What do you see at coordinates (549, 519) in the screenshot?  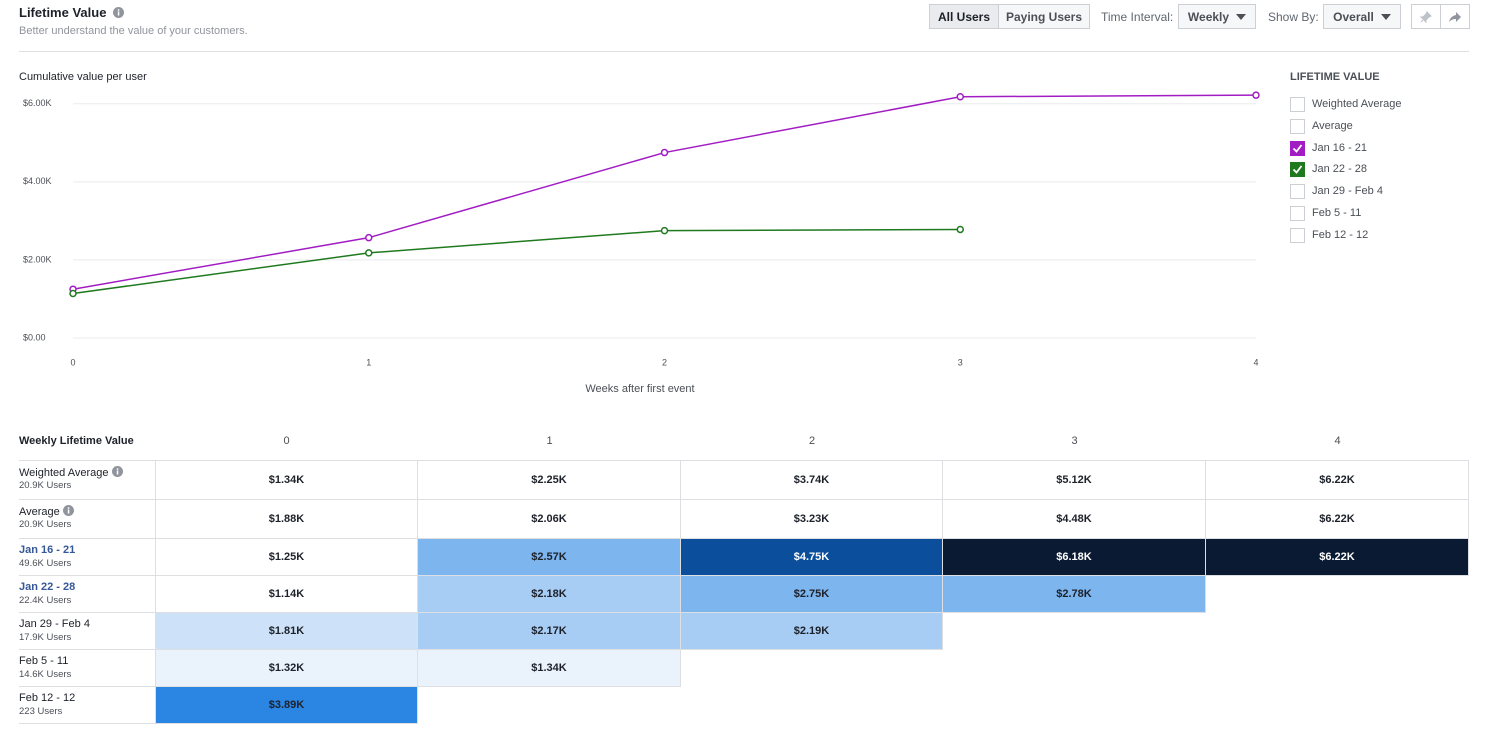 I see `table-cell: $2.06K` at bounding box center [549, 519].